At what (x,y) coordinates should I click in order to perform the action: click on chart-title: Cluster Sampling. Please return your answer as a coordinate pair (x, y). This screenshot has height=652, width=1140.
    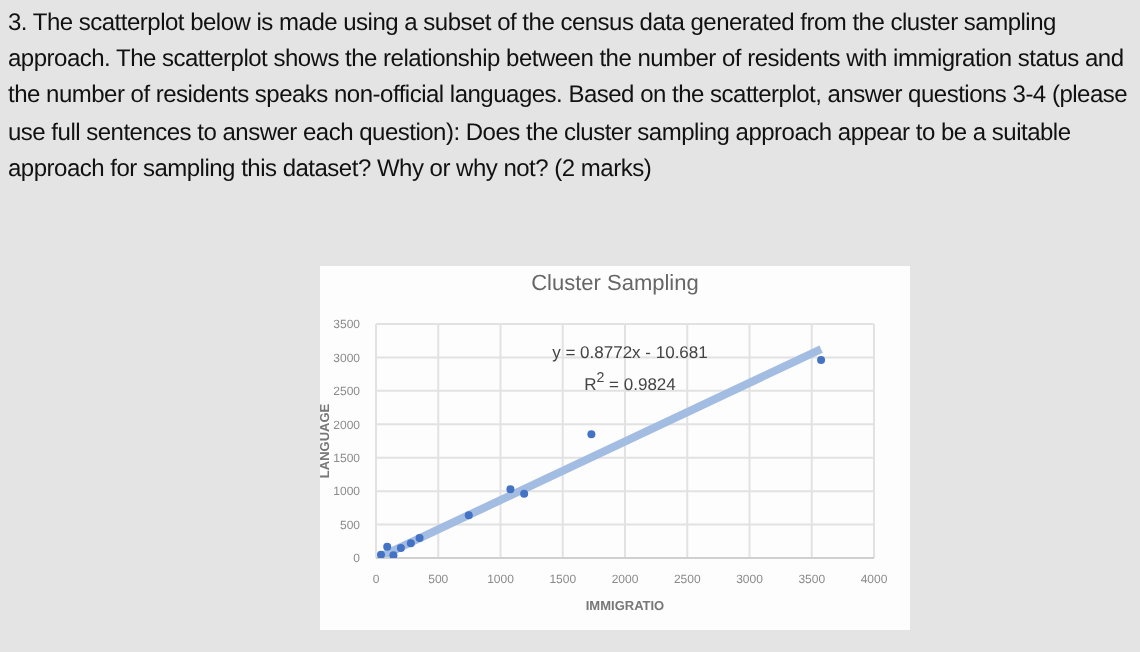
    Looking at the image, I should click on (615, 284).